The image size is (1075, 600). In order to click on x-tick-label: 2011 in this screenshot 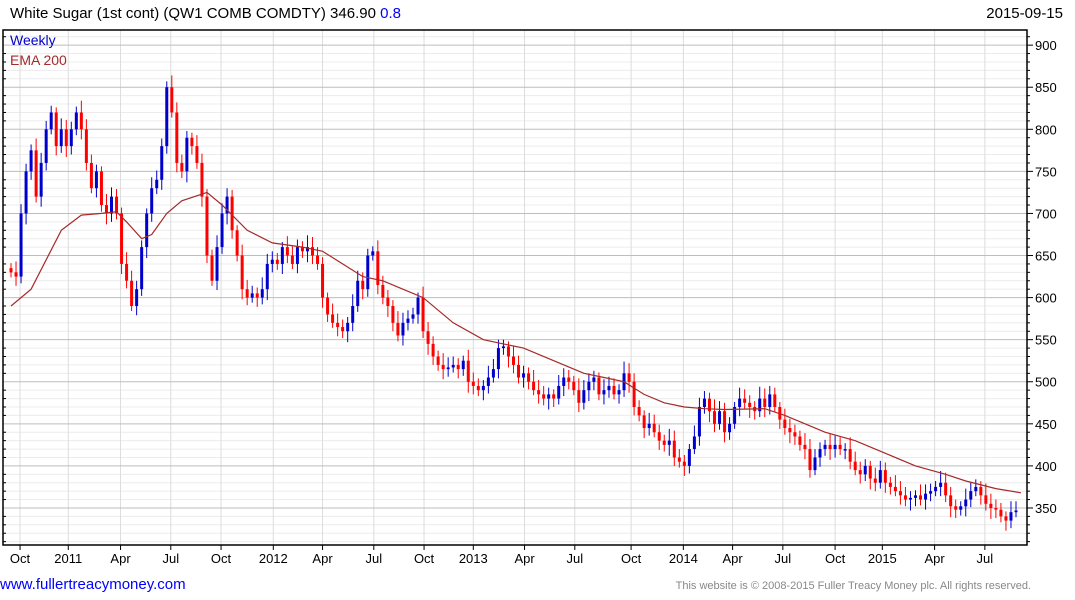, I will do `click(68, 558)`.